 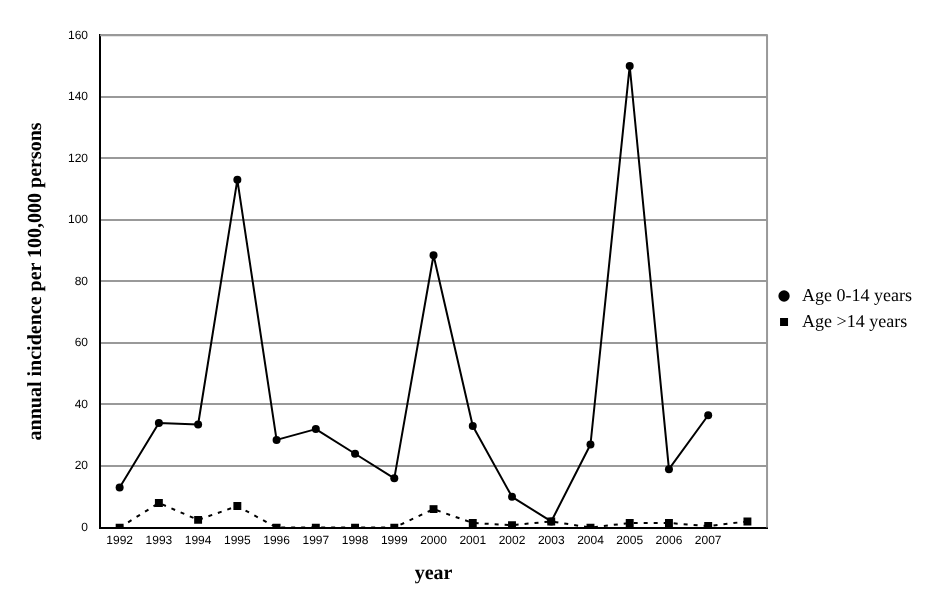 What do you see at coordinates (855, 320) in the screenshot?
I see `legend-label: Age >14 years` at bounding box center [855, 320].